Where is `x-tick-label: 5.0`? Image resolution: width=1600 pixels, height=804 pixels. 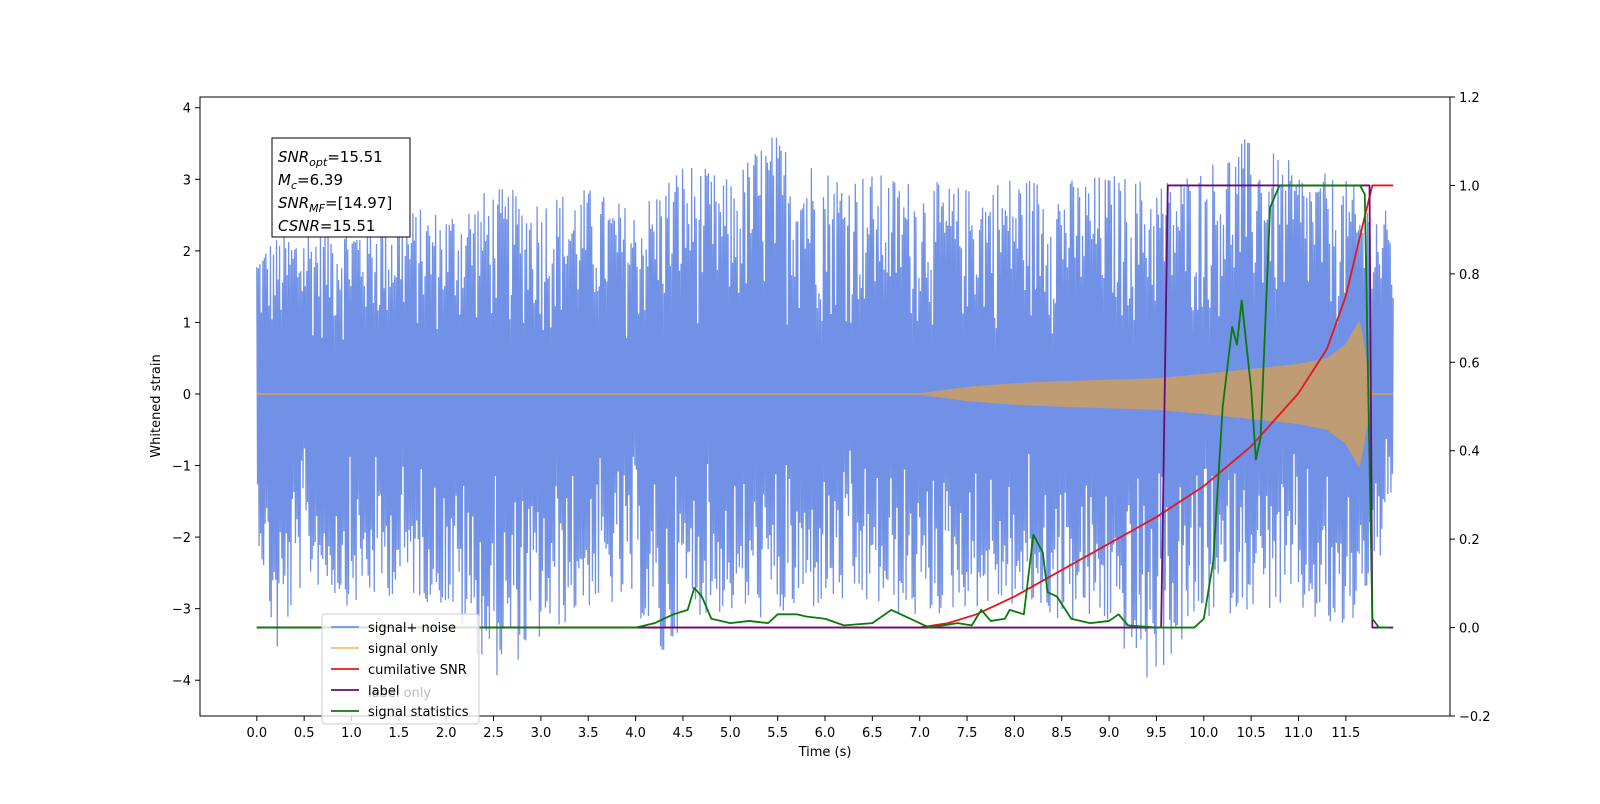
x-tick-label: 5.0 is located at coordinates (730, 733).